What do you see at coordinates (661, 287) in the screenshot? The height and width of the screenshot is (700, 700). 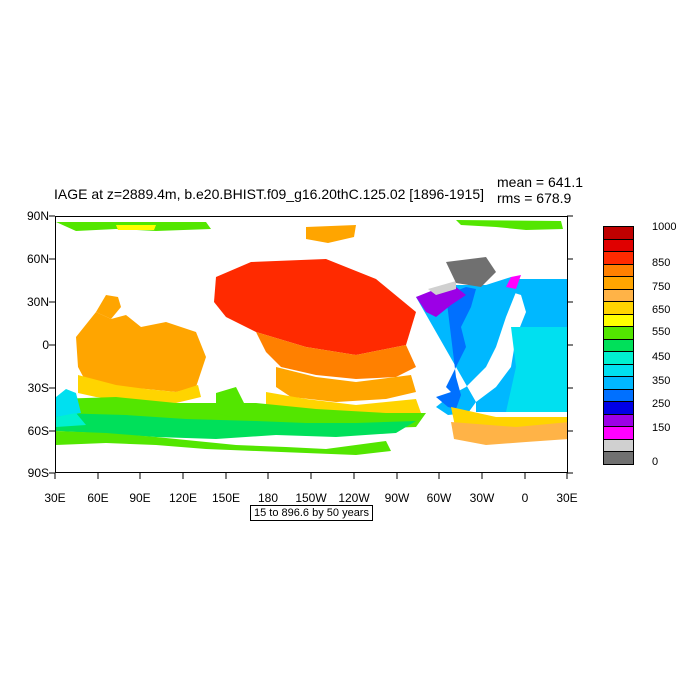 I see `colorbar-label: 750` at bounding box center [661, 287].